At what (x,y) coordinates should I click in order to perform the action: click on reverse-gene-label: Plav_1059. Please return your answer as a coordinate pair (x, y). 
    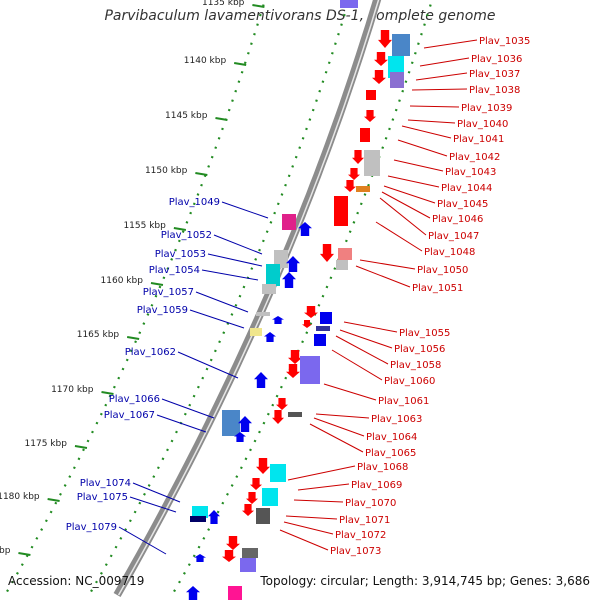
    Looking at the image, I should click on (162, 310).